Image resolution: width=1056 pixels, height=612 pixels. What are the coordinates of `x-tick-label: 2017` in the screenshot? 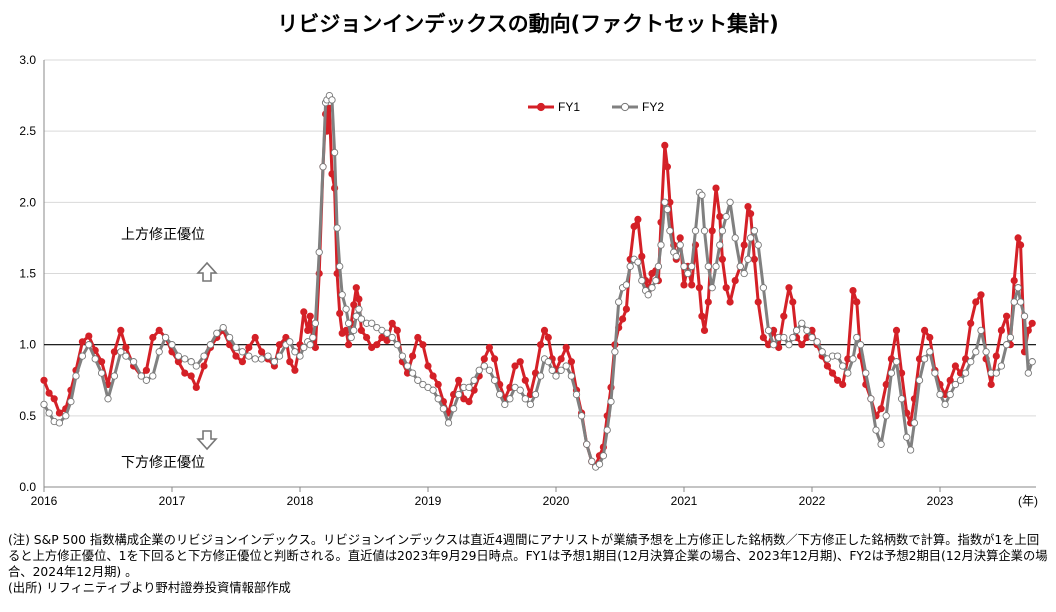 It's located at (172, 501).